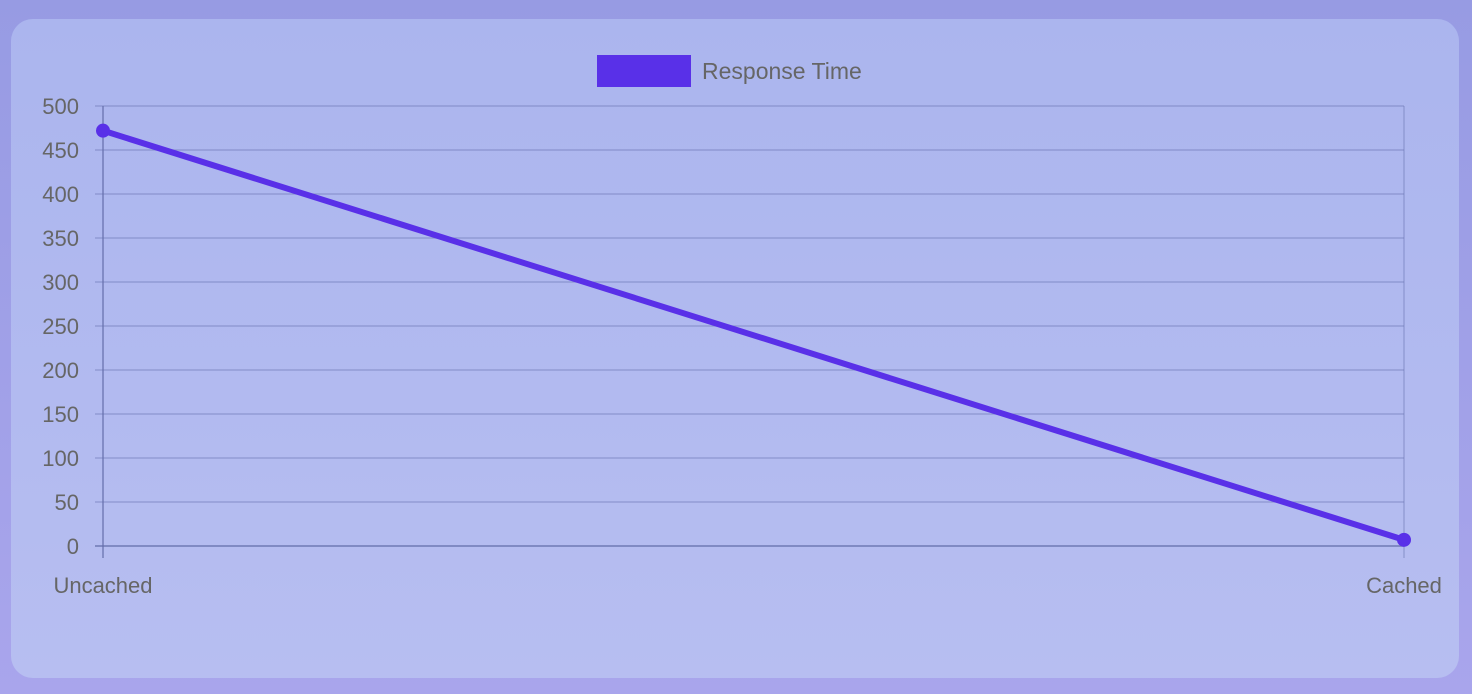 This screenshot has height=694, width=1472. Describe the element at coordinates (60, 414) in the screenshot. I see `y-tick-label: 150` at that location.